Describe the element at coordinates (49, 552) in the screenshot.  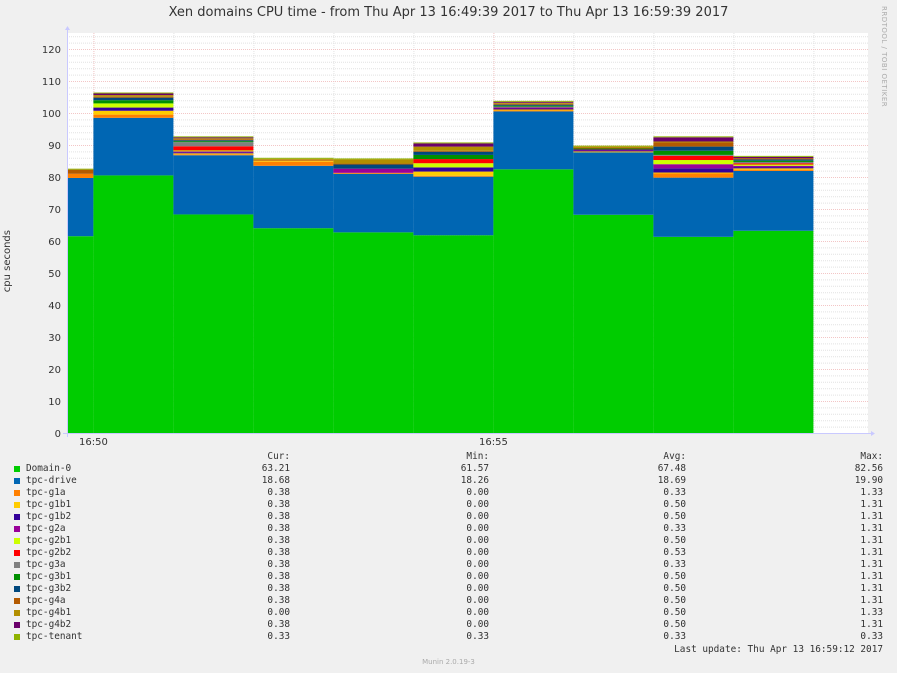
I see `legend-series-name: tpc-g2b2` at that location.